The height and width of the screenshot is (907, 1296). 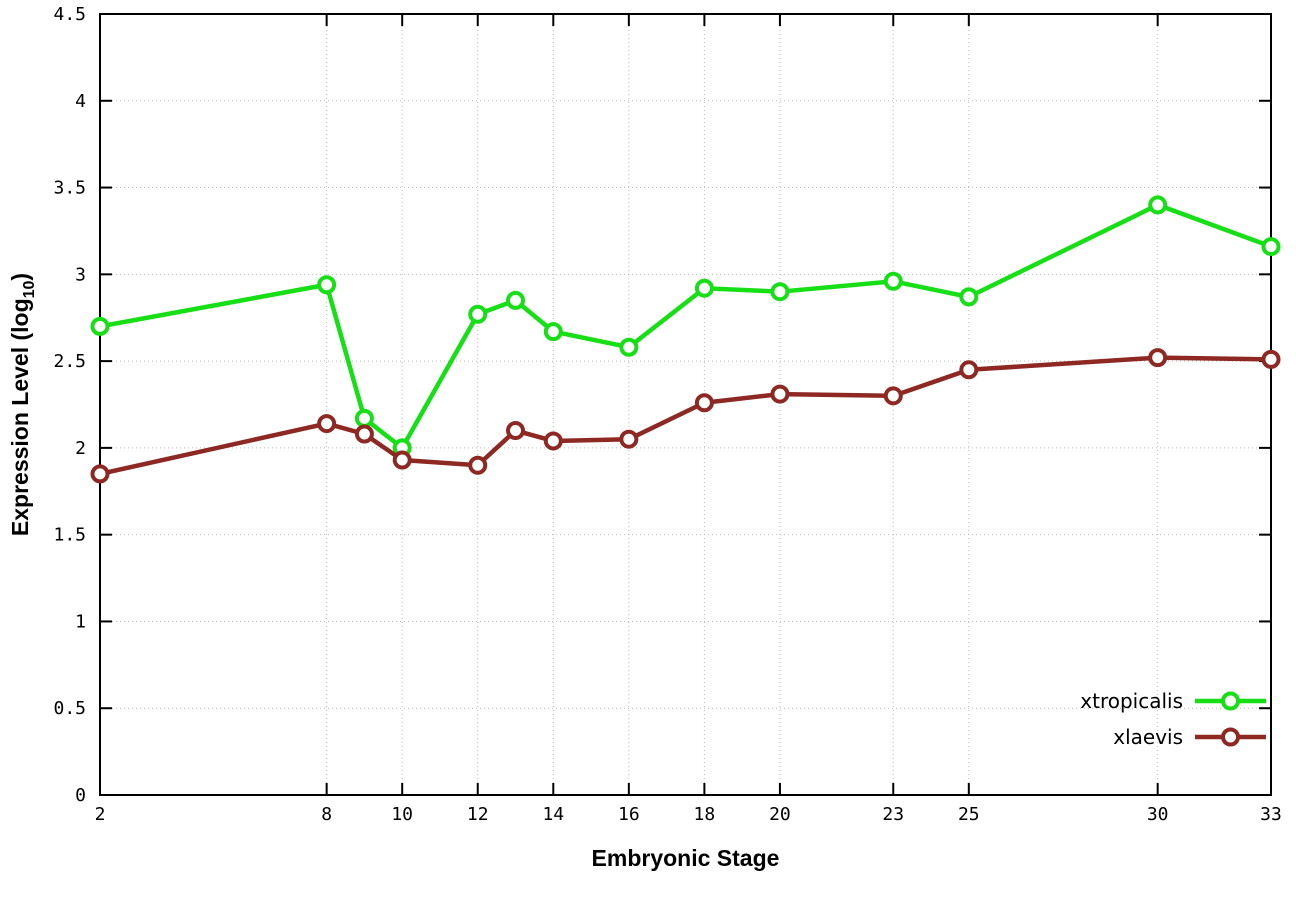 I want to click on x-tick-label: 16, so click(x=629, y=814).